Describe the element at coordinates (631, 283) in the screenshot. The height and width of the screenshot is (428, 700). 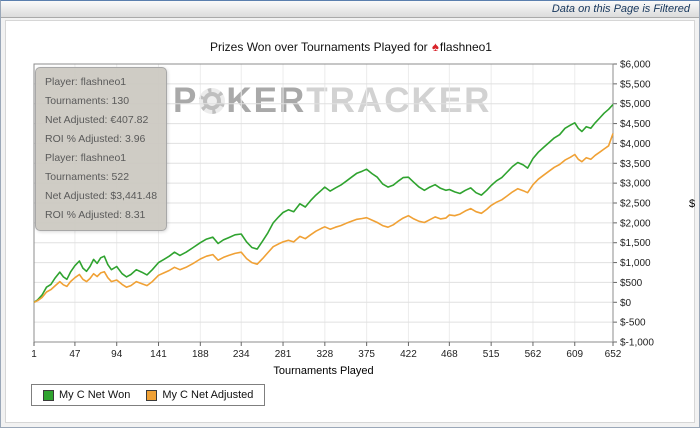
I see `y-tick-label: $500` at that location.